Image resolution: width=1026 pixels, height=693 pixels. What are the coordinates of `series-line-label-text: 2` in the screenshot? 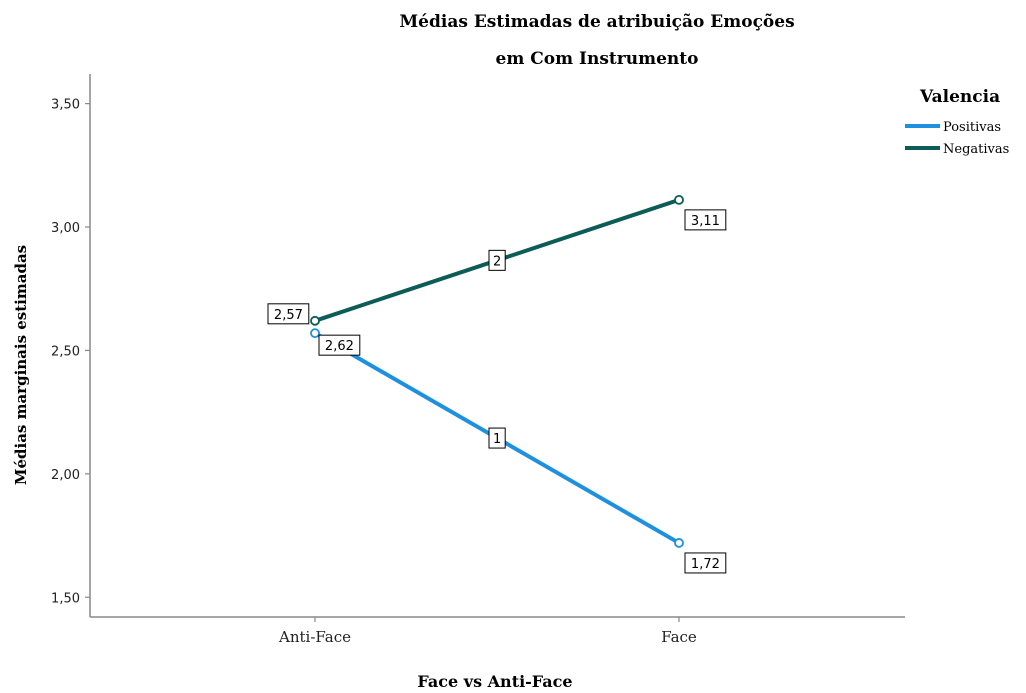 It's located at (497, 261).